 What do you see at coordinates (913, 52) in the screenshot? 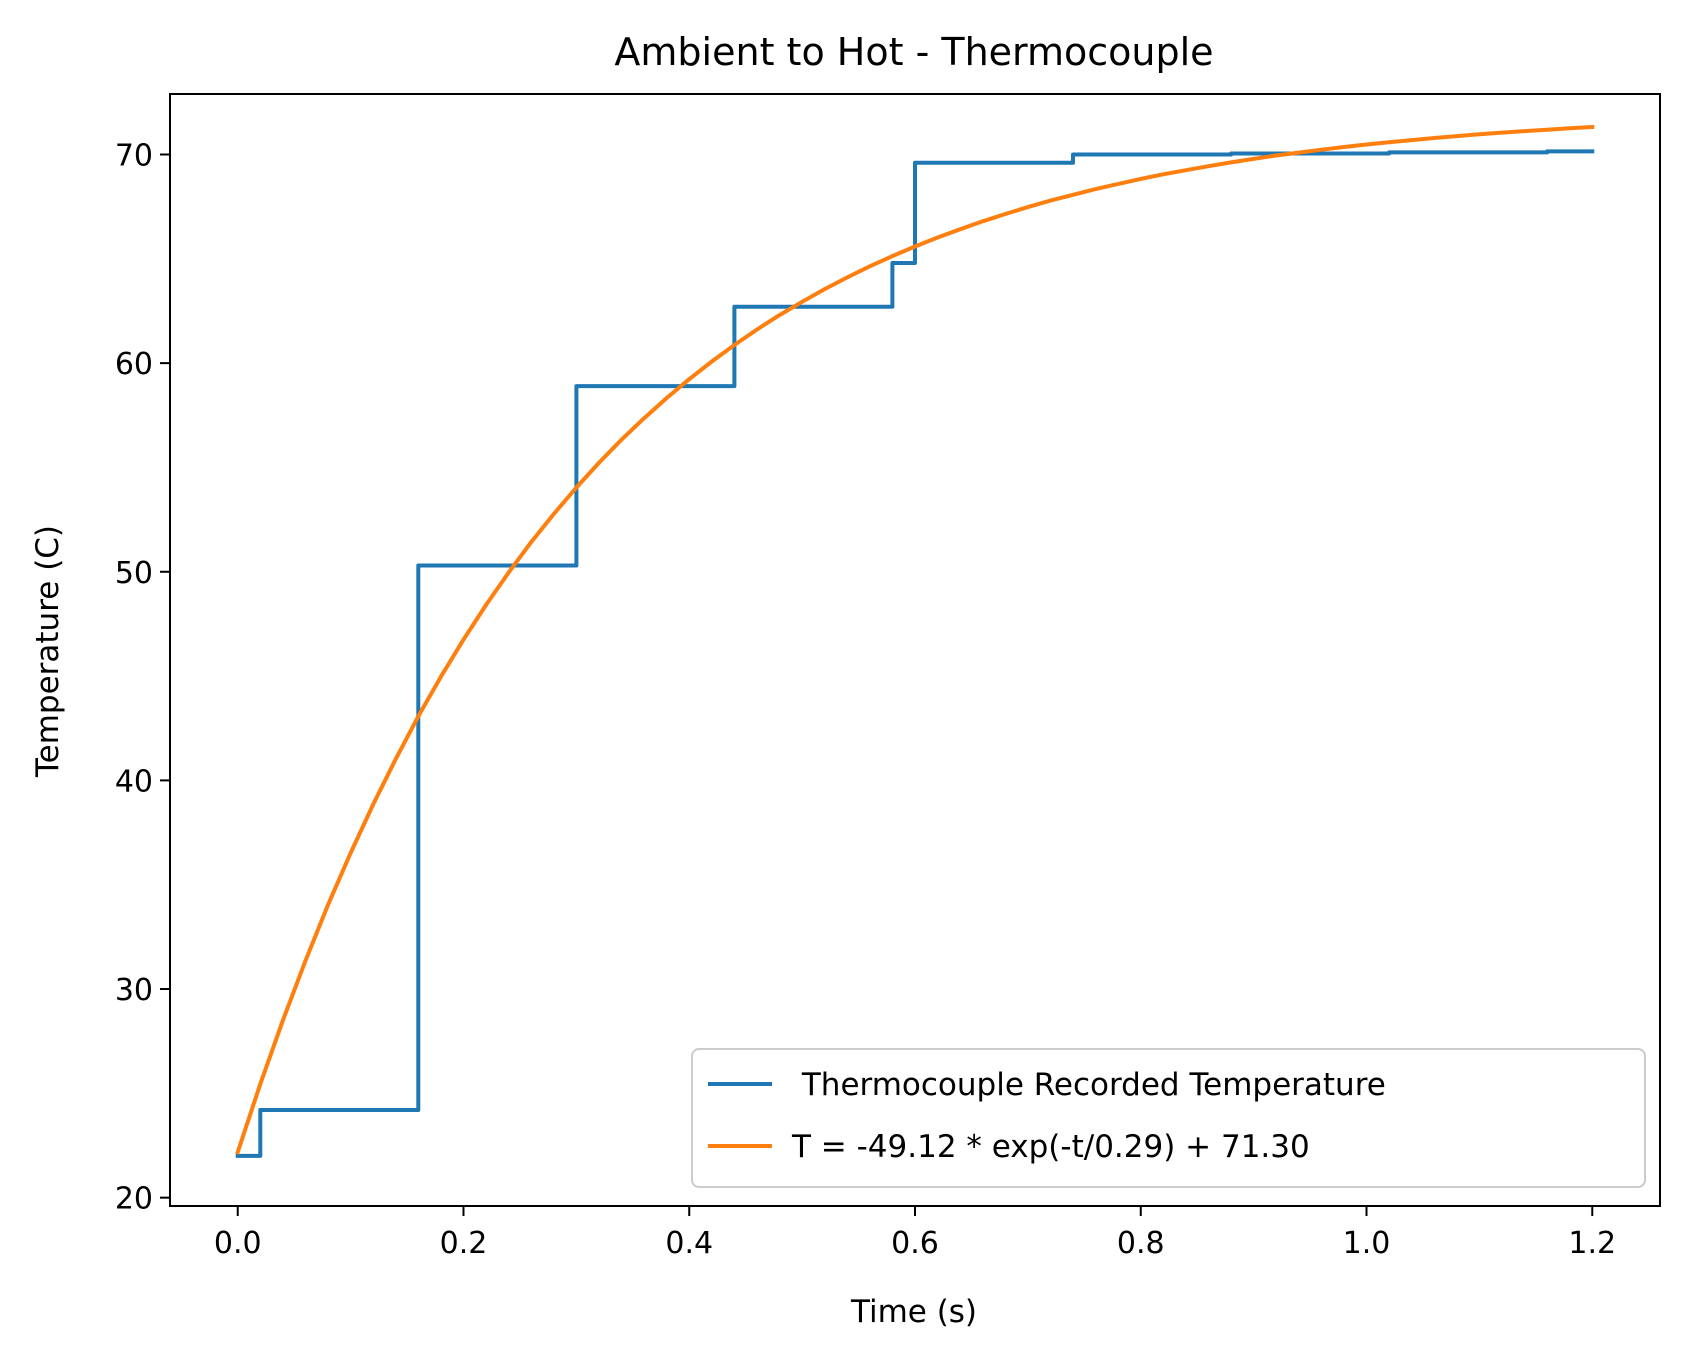
I see `chart-title: Ambient to Hot - Thermocouple` at bounding box center [913, 52].